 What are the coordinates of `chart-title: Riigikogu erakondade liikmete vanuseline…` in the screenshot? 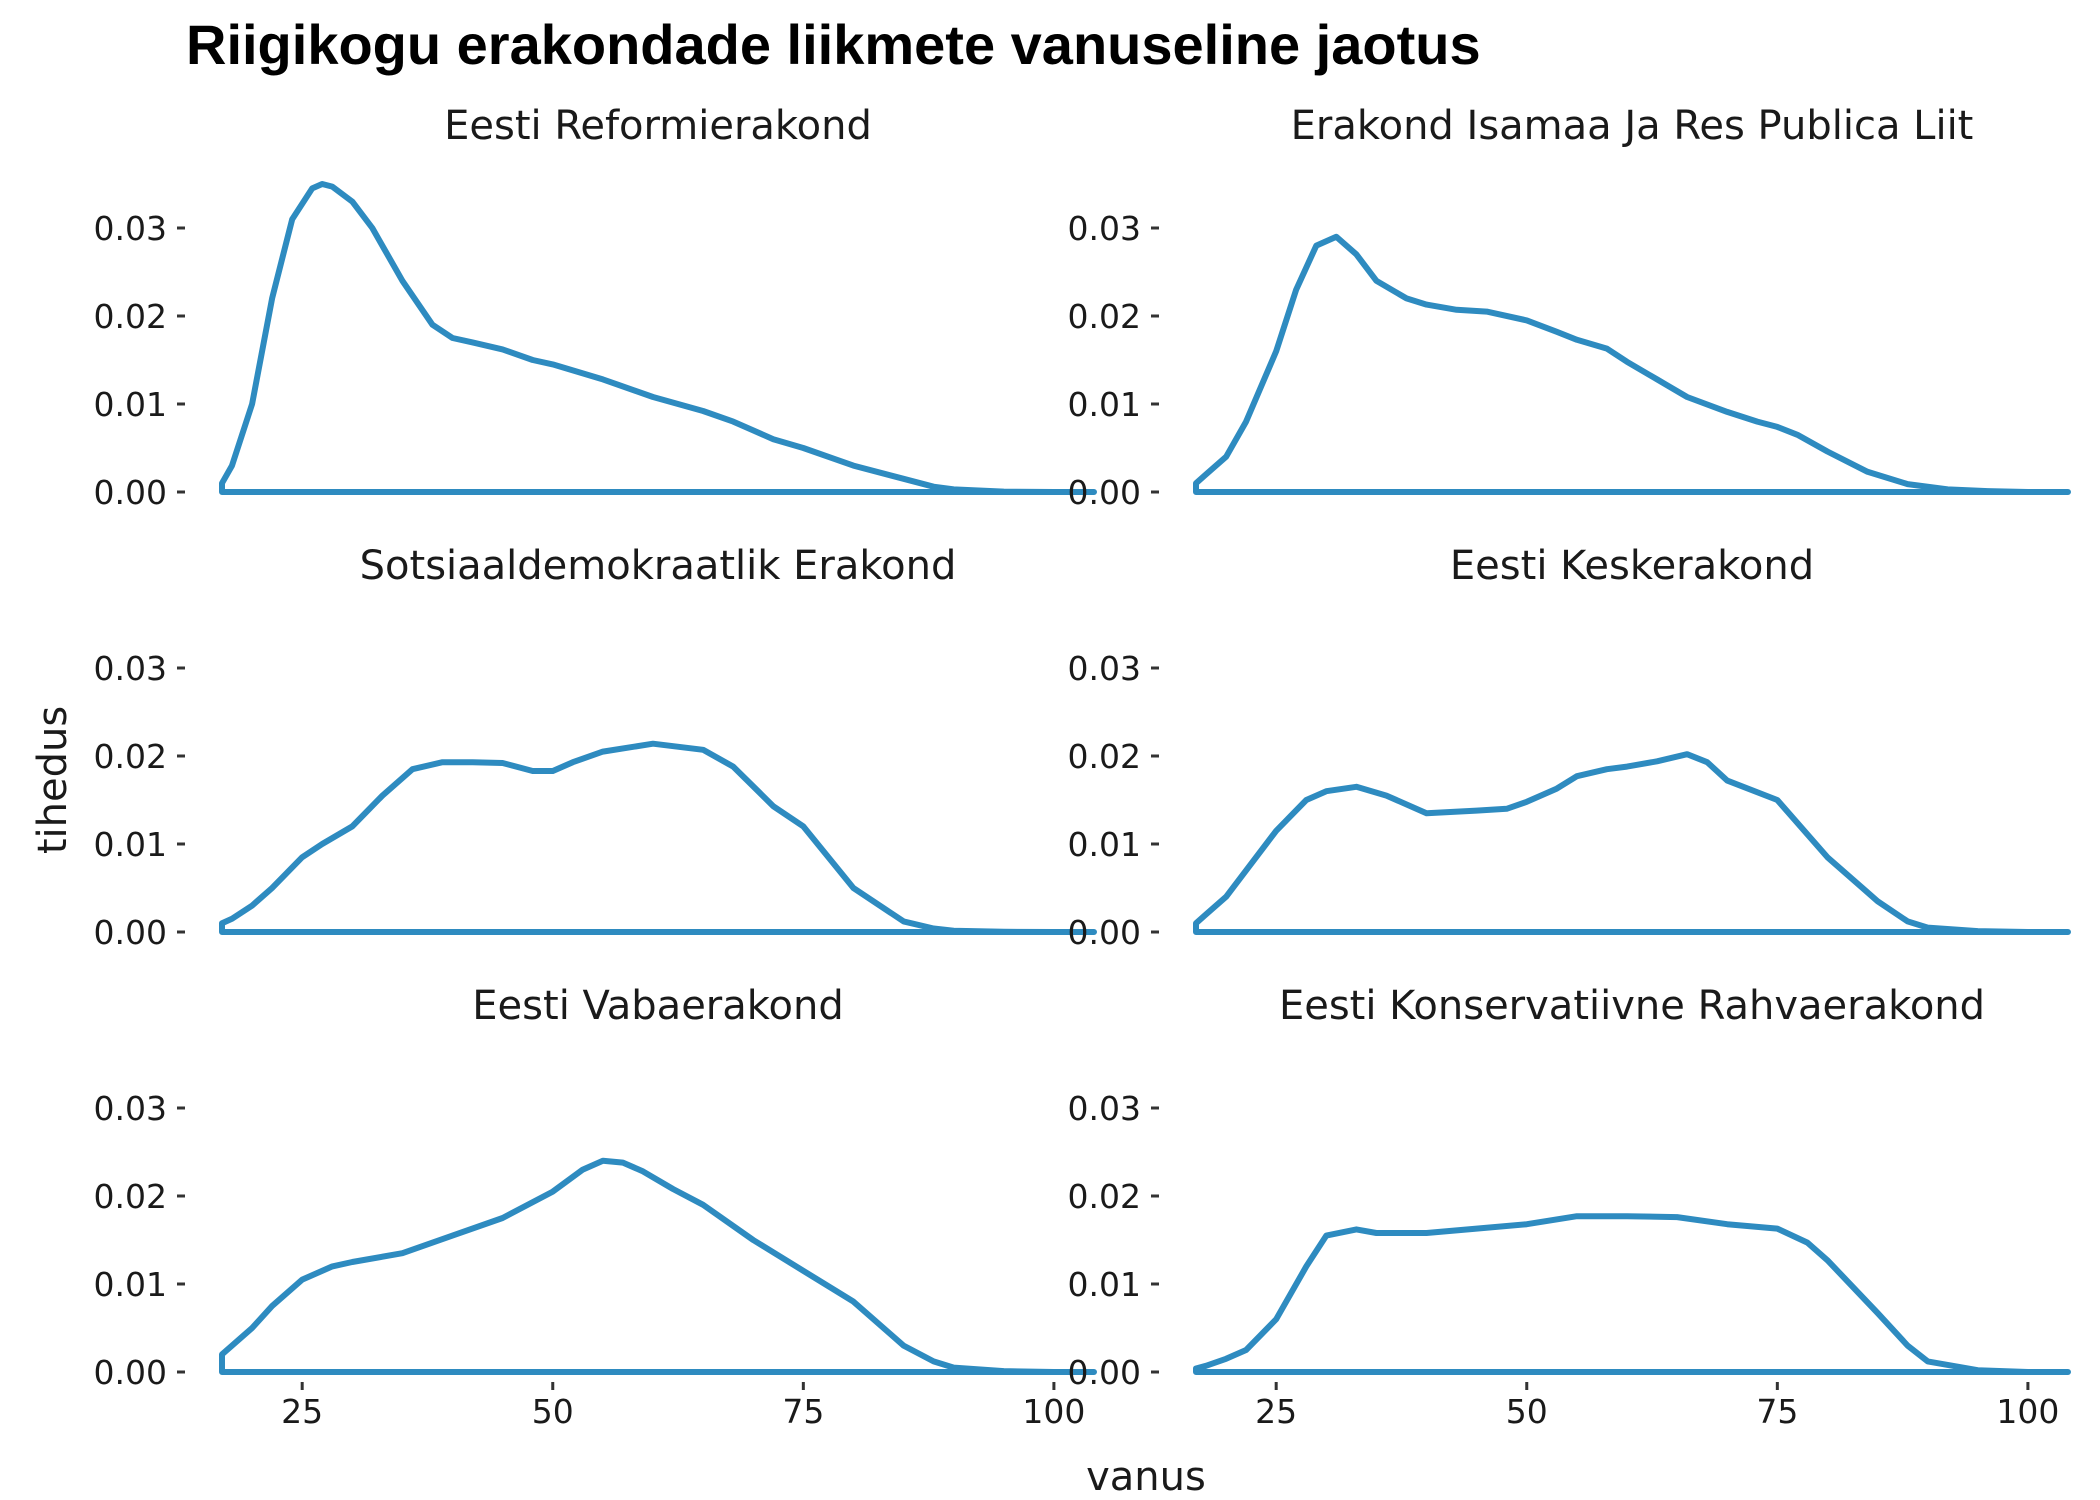 It's located at (833, 44).